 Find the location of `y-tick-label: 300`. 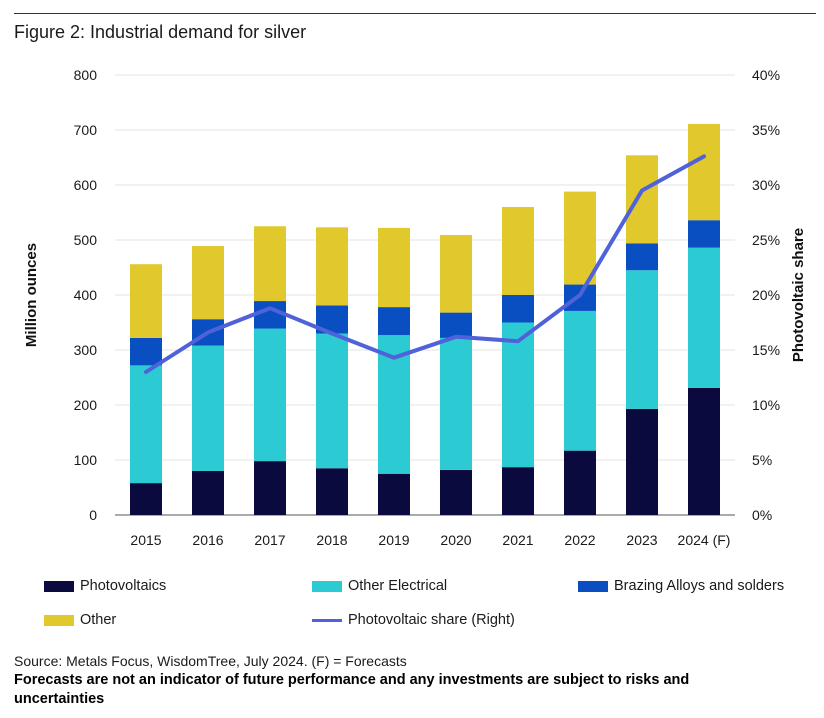

y-tick-label: 300 is located at coordinates (86, 350).